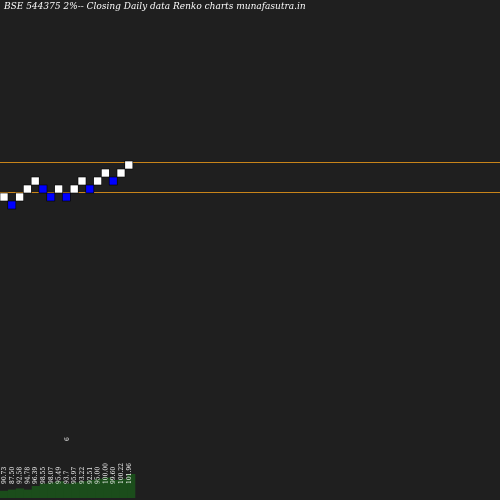 The image size is (500, 500). Describe the element at coordinates (82, 475) in the screenshot. I see `price-label: 93.22` at that location.